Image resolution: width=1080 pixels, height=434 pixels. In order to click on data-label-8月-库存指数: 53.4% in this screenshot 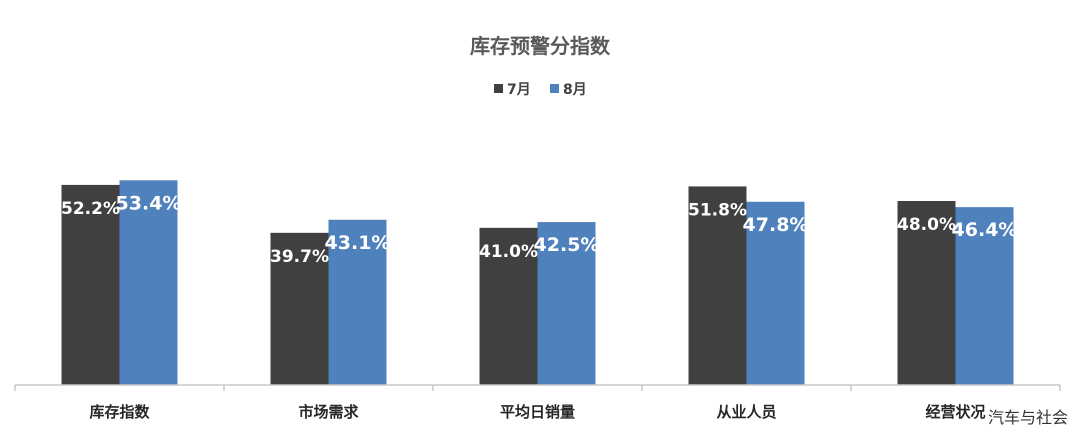, I will do `click(149, 203)`.